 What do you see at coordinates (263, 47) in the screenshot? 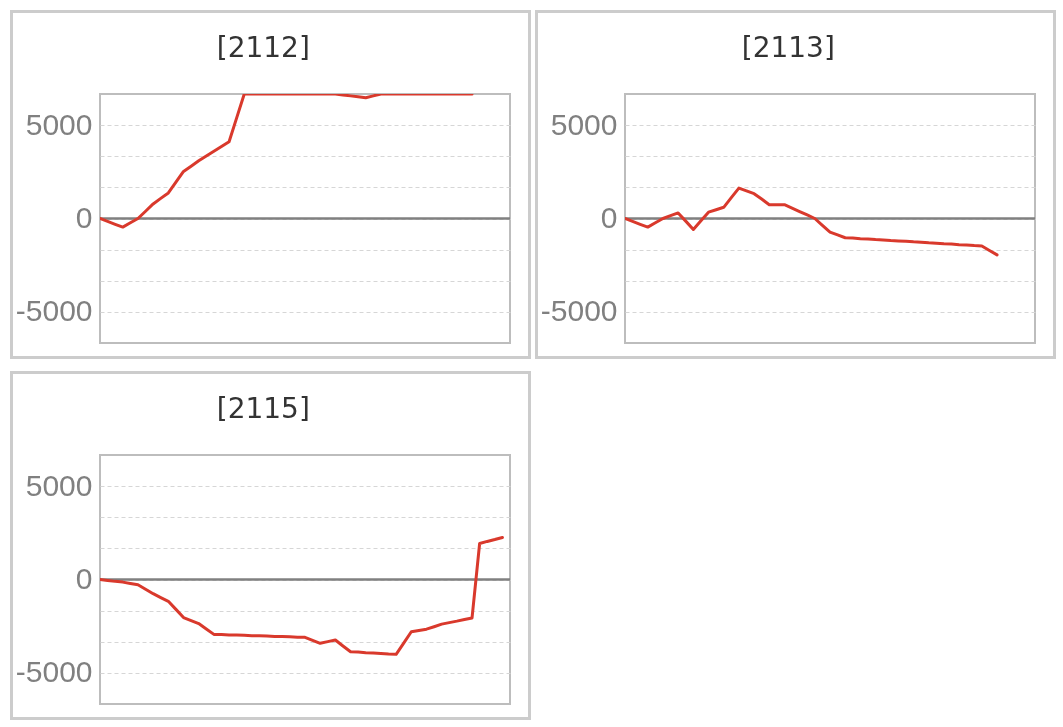
I see `chart-title: [2112]` at bounding box center [263, 47].